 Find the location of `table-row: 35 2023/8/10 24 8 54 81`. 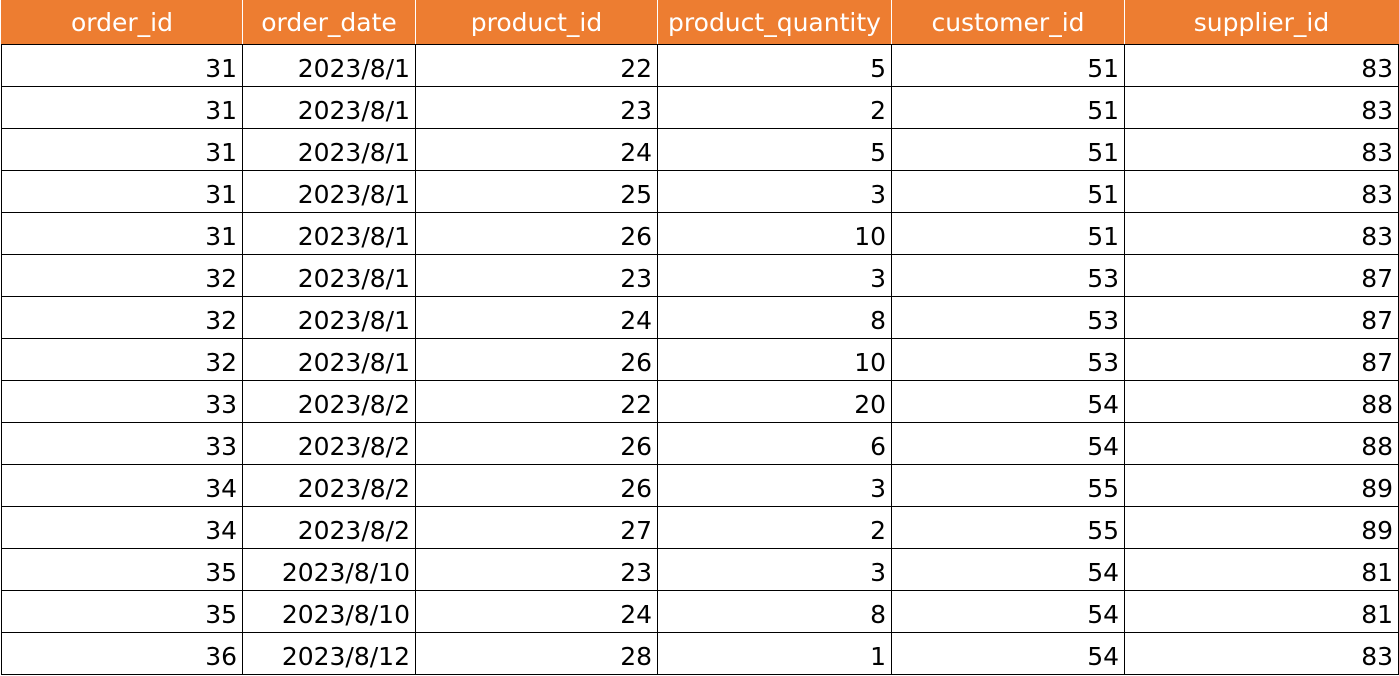

table-row: 35 2023/8/10 24 8 54 81 is located at coordinates (700, 611).